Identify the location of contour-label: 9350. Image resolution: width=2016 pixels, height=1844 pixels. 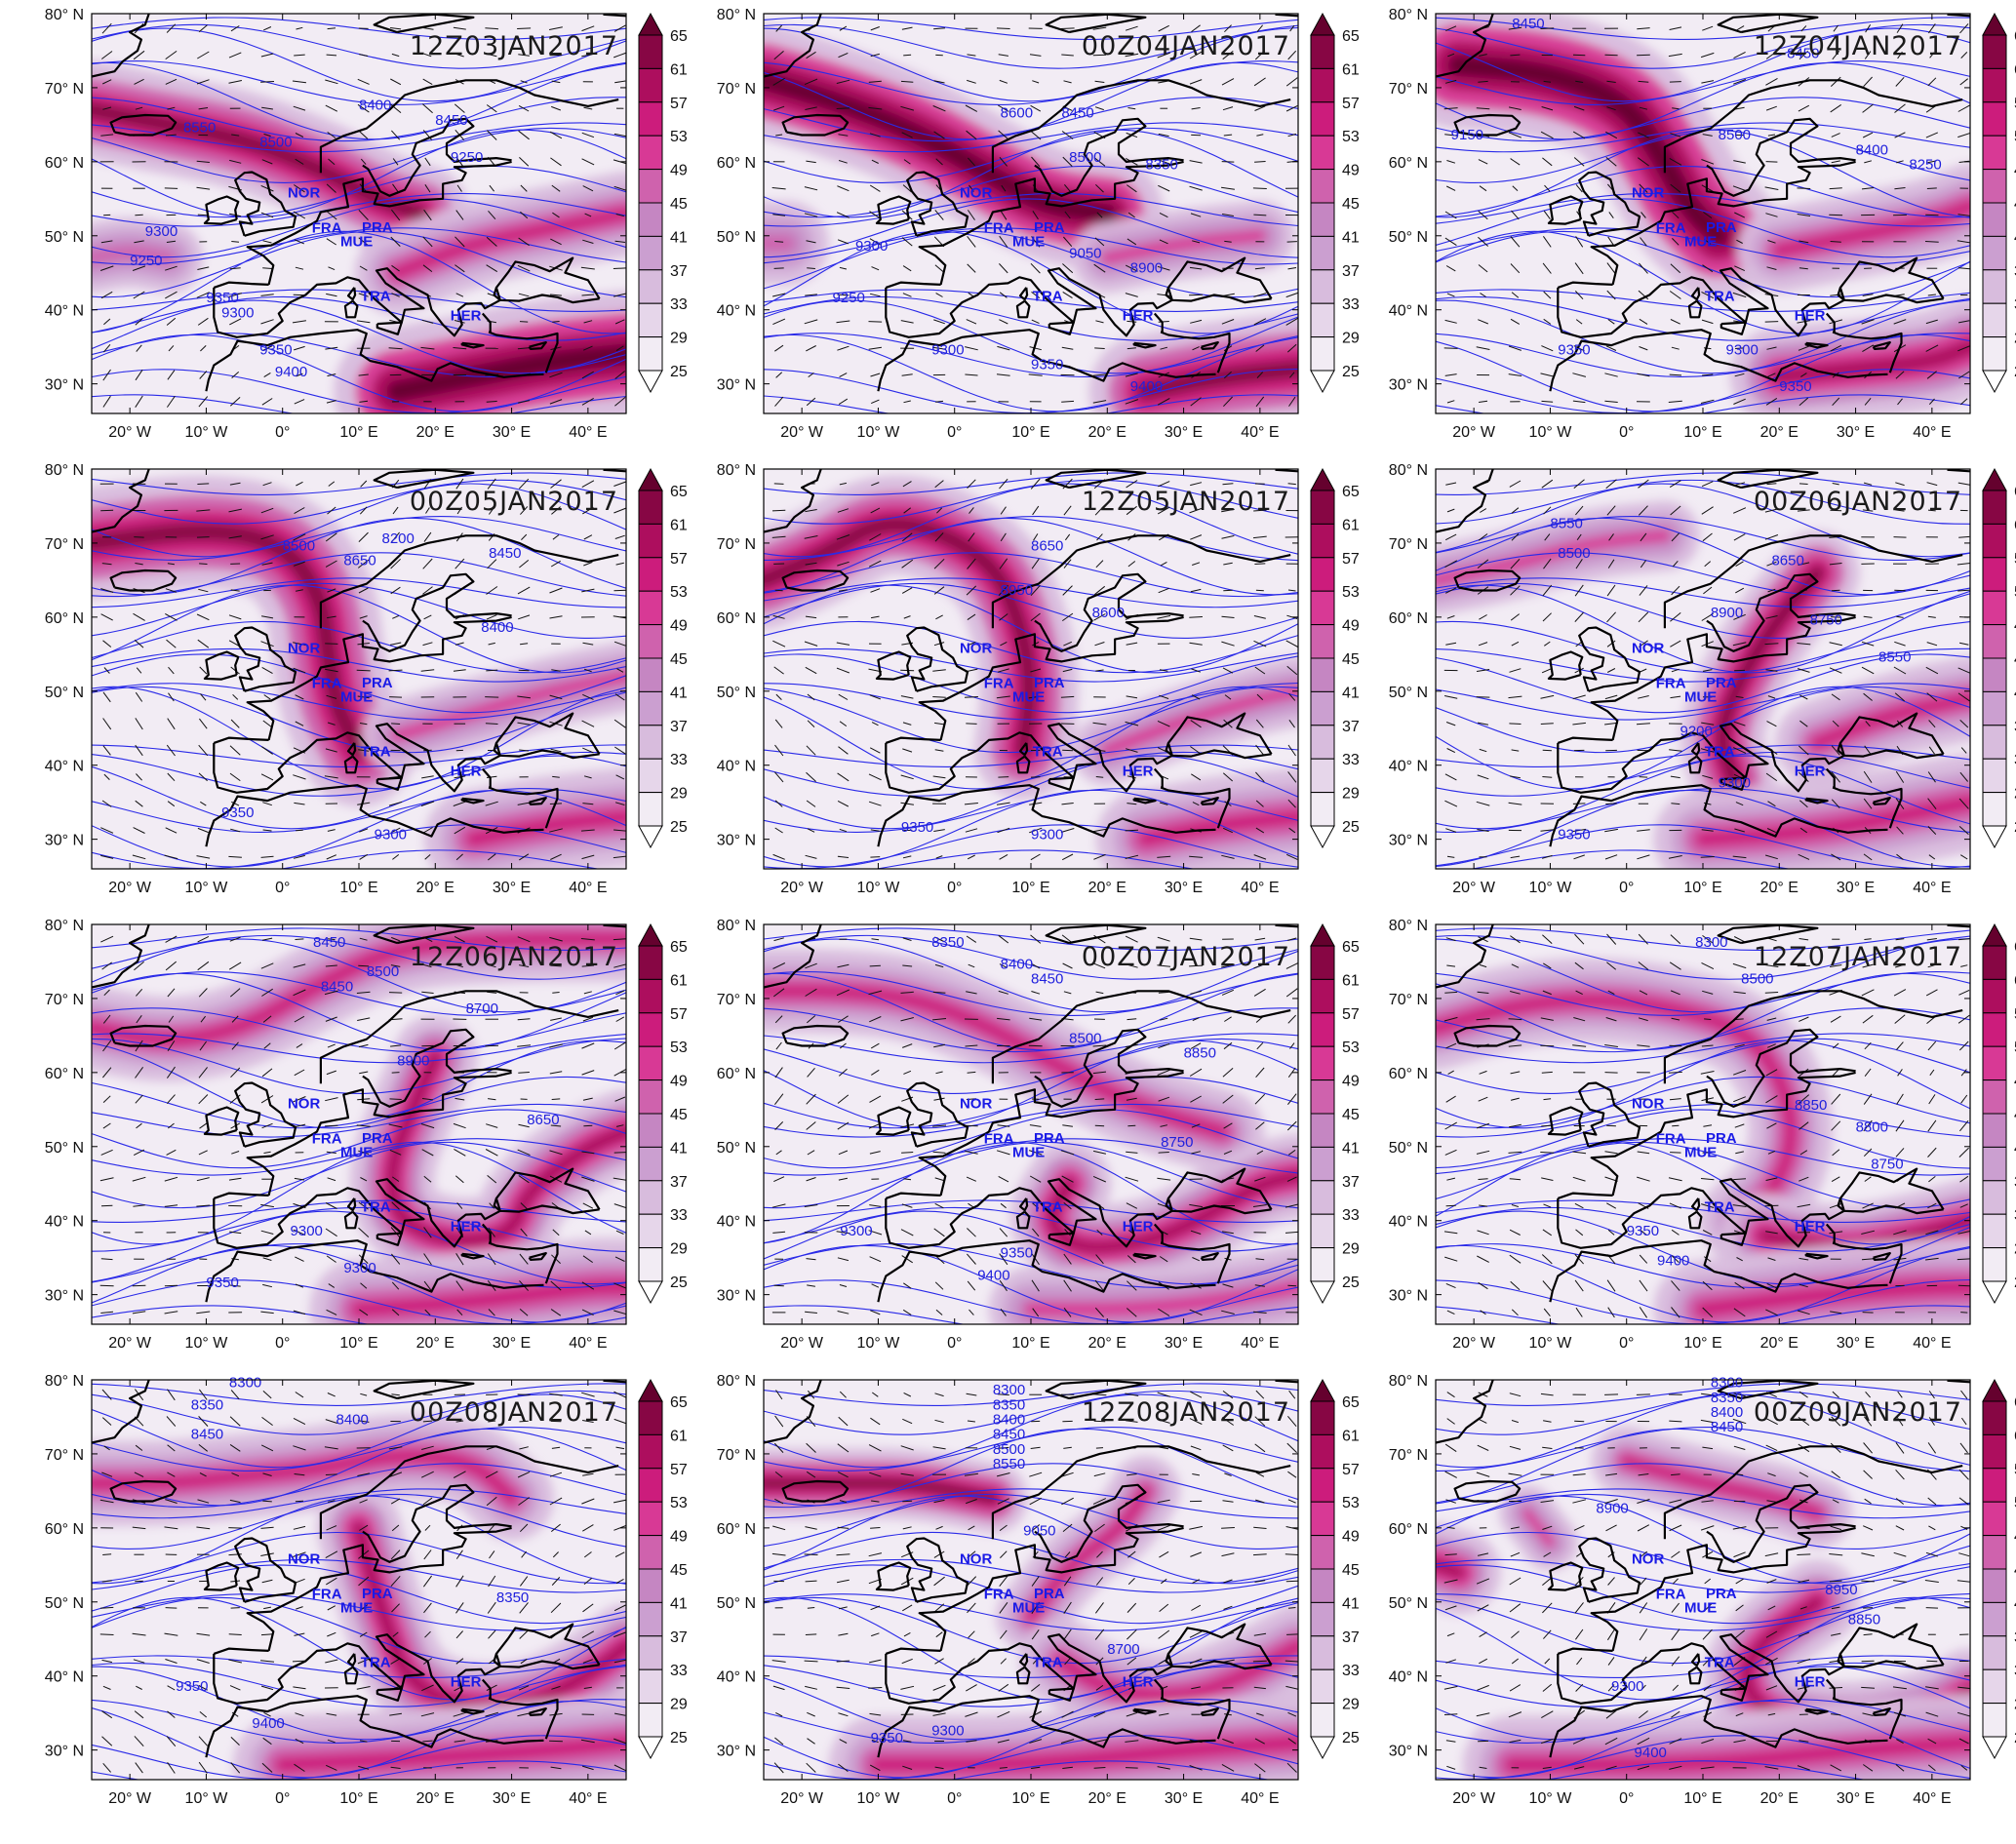
(887, 1738).